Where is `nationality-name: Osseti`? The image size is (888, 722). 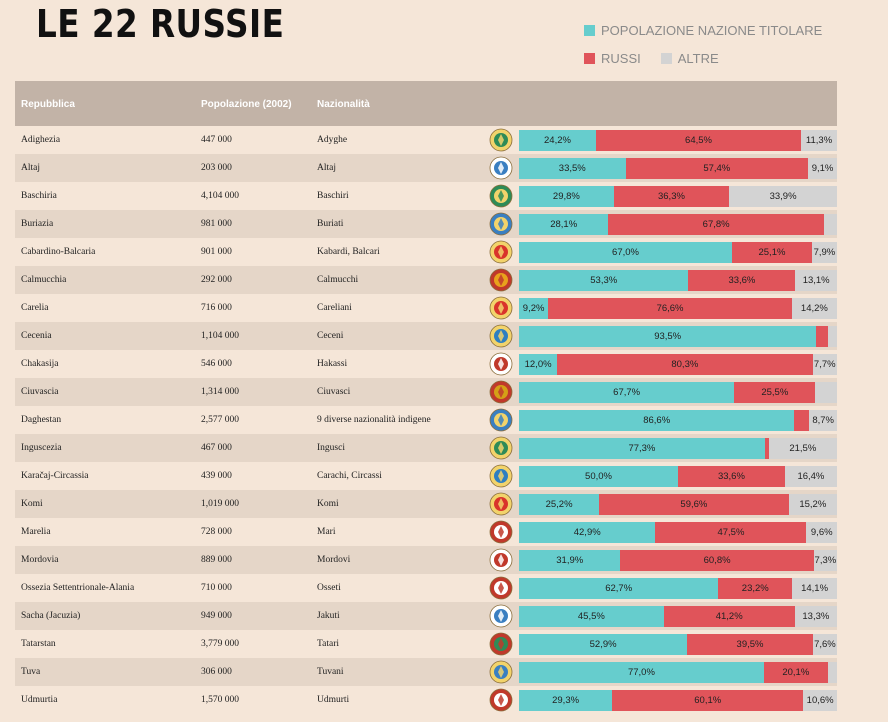
nationality-name: Osseti is located at coordinates (329, 588).